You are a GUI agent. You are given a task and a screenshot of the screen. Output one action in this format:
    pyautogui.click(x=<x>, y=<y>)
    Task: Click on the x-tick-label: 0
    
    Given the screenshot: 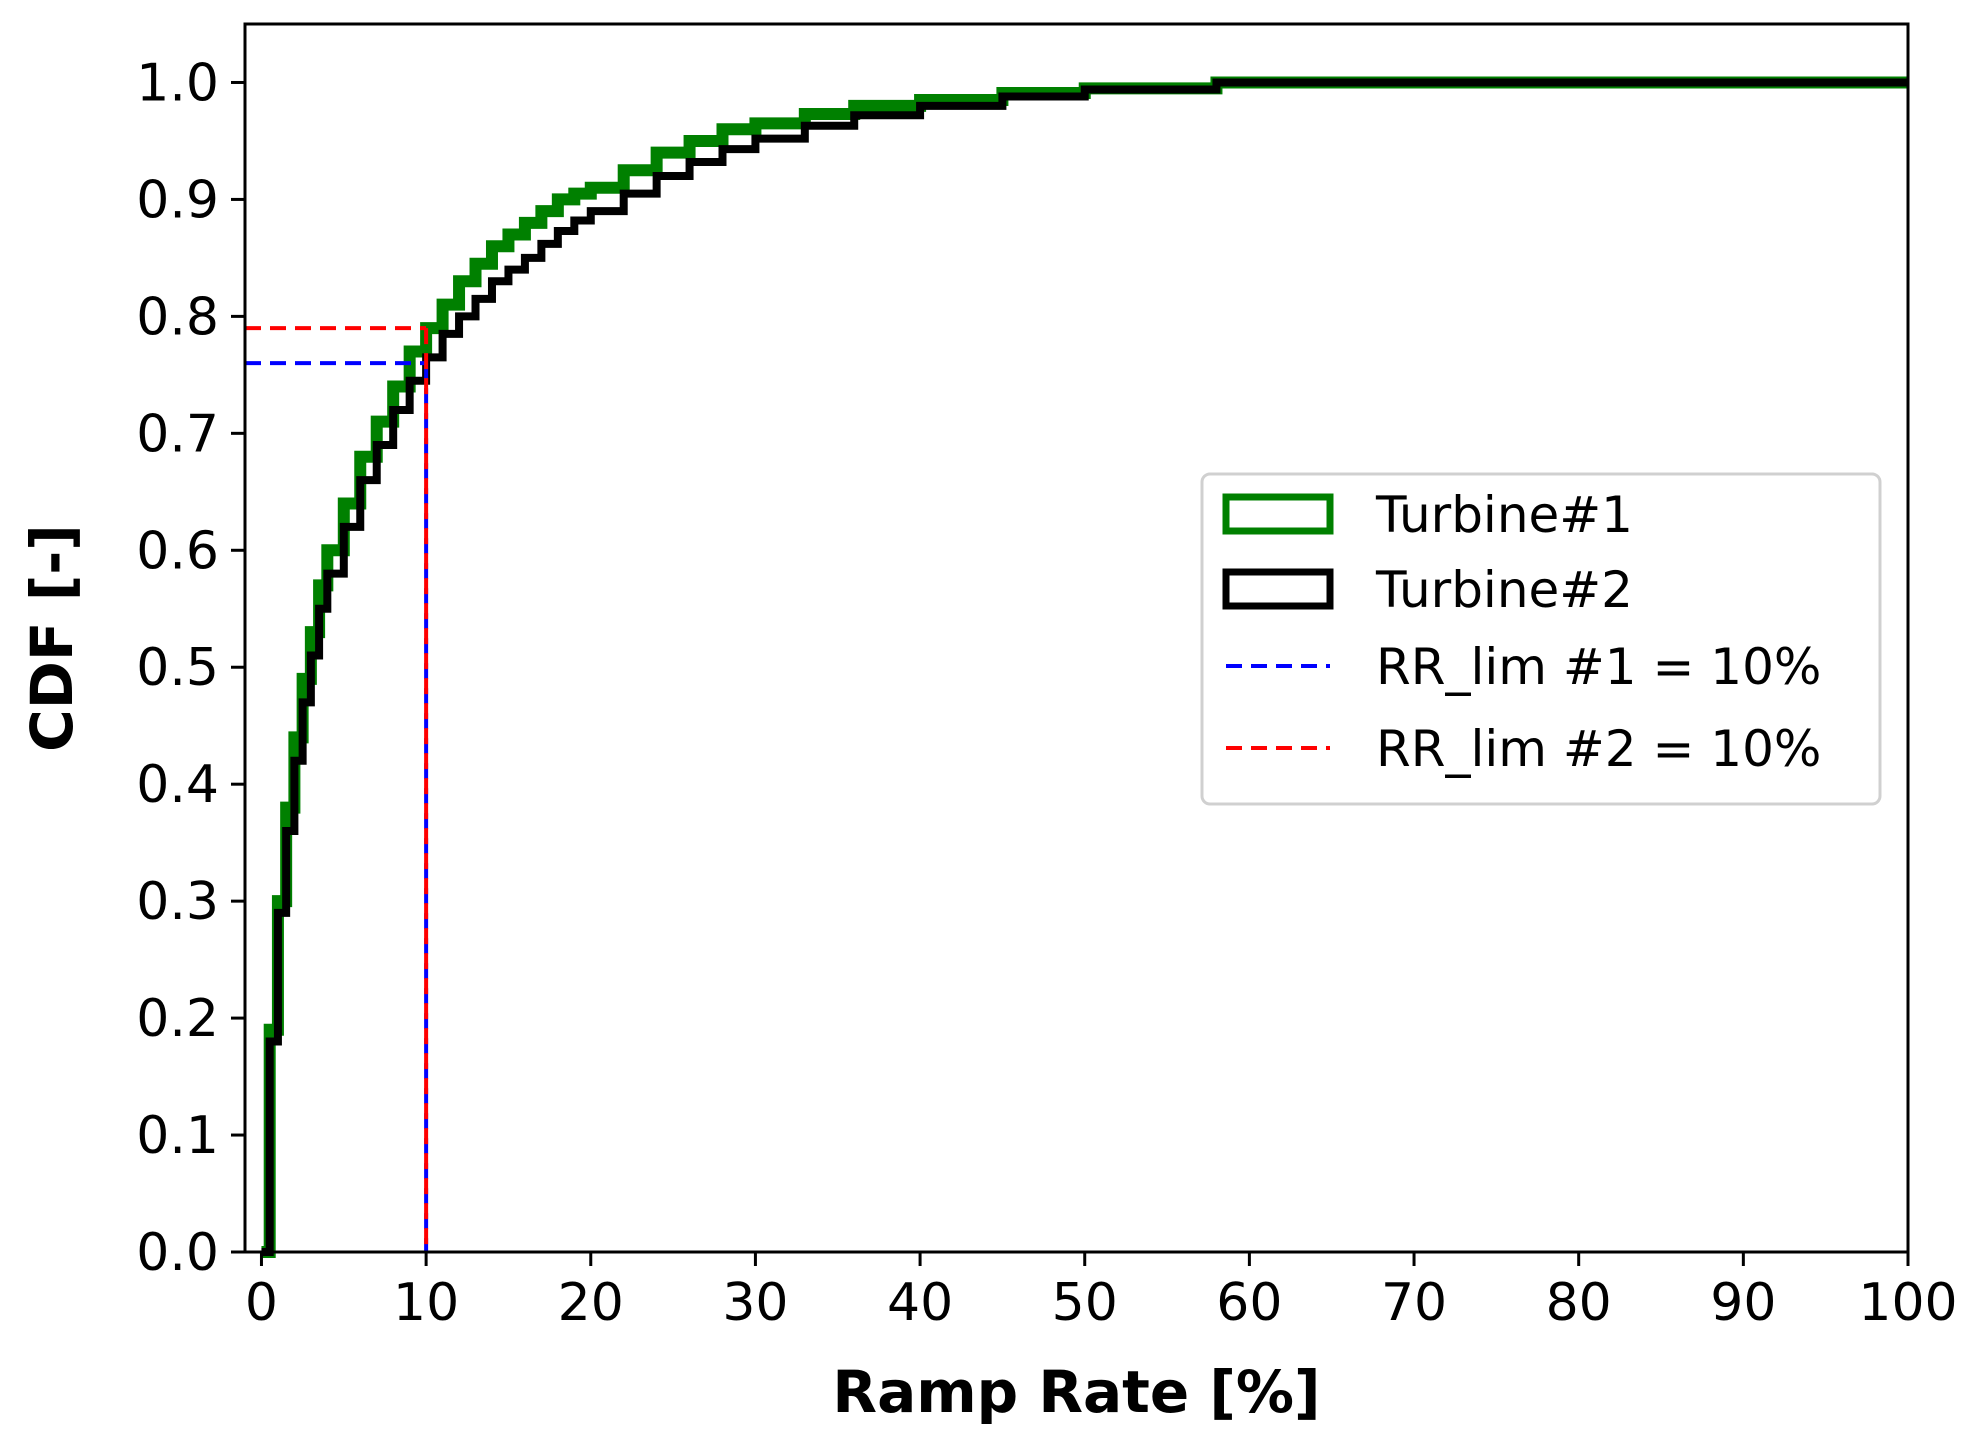 What is the action you would take?
    pyautogui.click(x=261, y=1303)
    